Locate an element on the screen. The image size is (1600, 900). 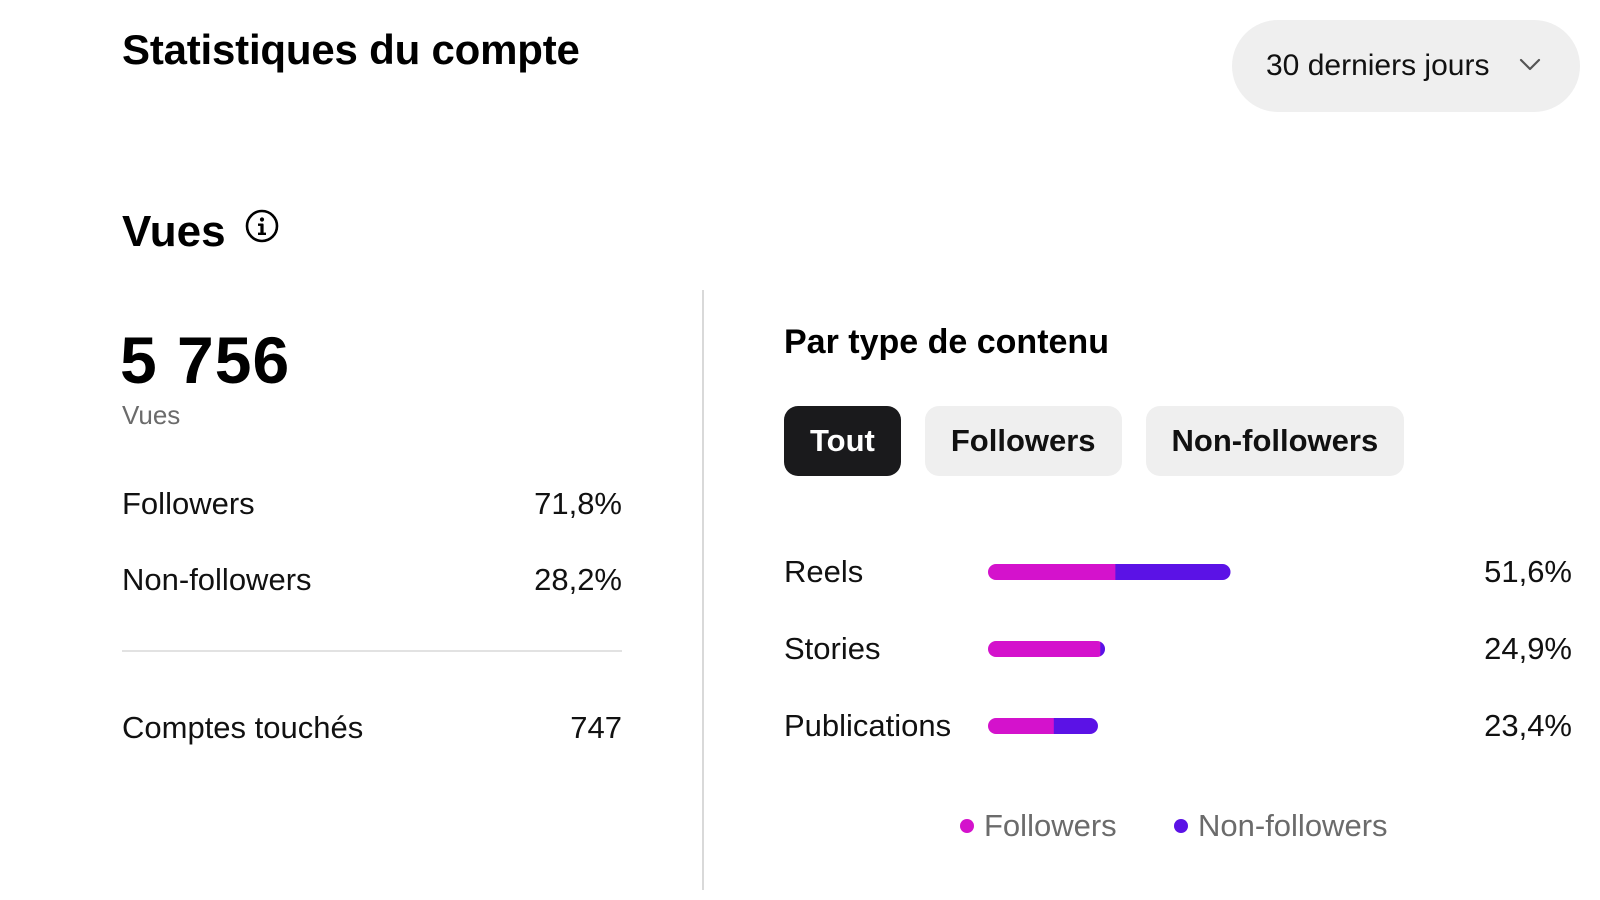
tab-non-followers: Non-followers is located at coordinates (1275, 441).